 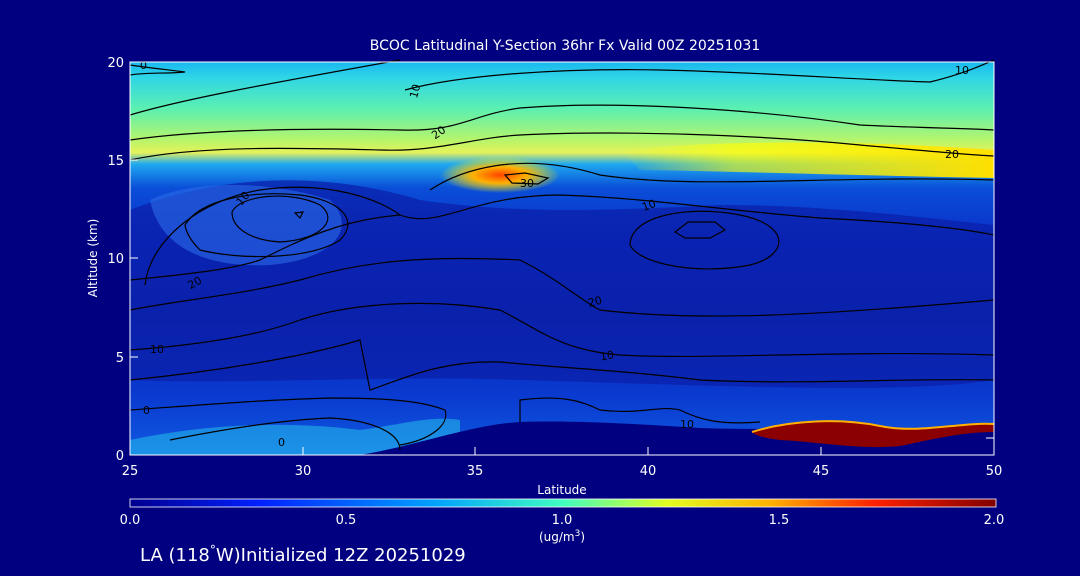 What do you see at coordinates (582, 537) in the screenshot?
I see `colorbar-unit-close: )` at bounding box center [582, 537].